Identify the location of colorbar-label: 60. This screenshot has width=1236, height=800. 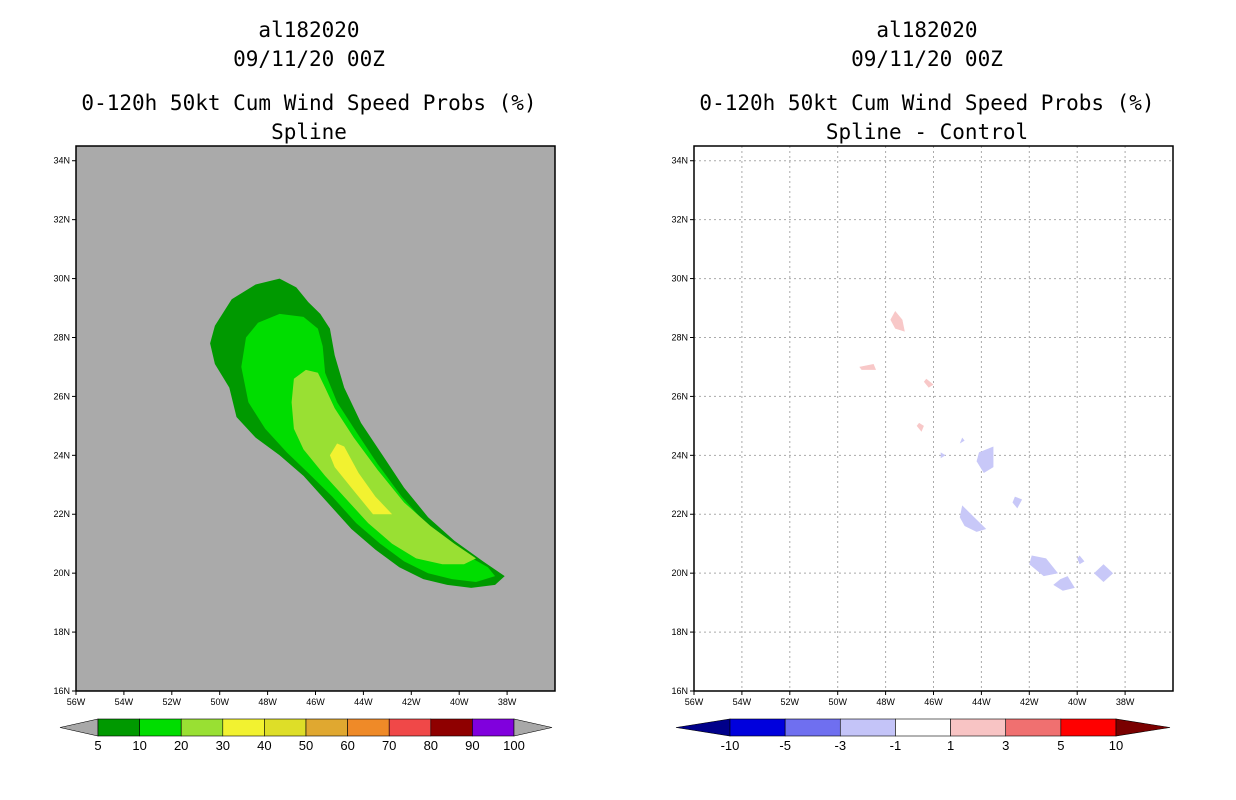
(347, 745).